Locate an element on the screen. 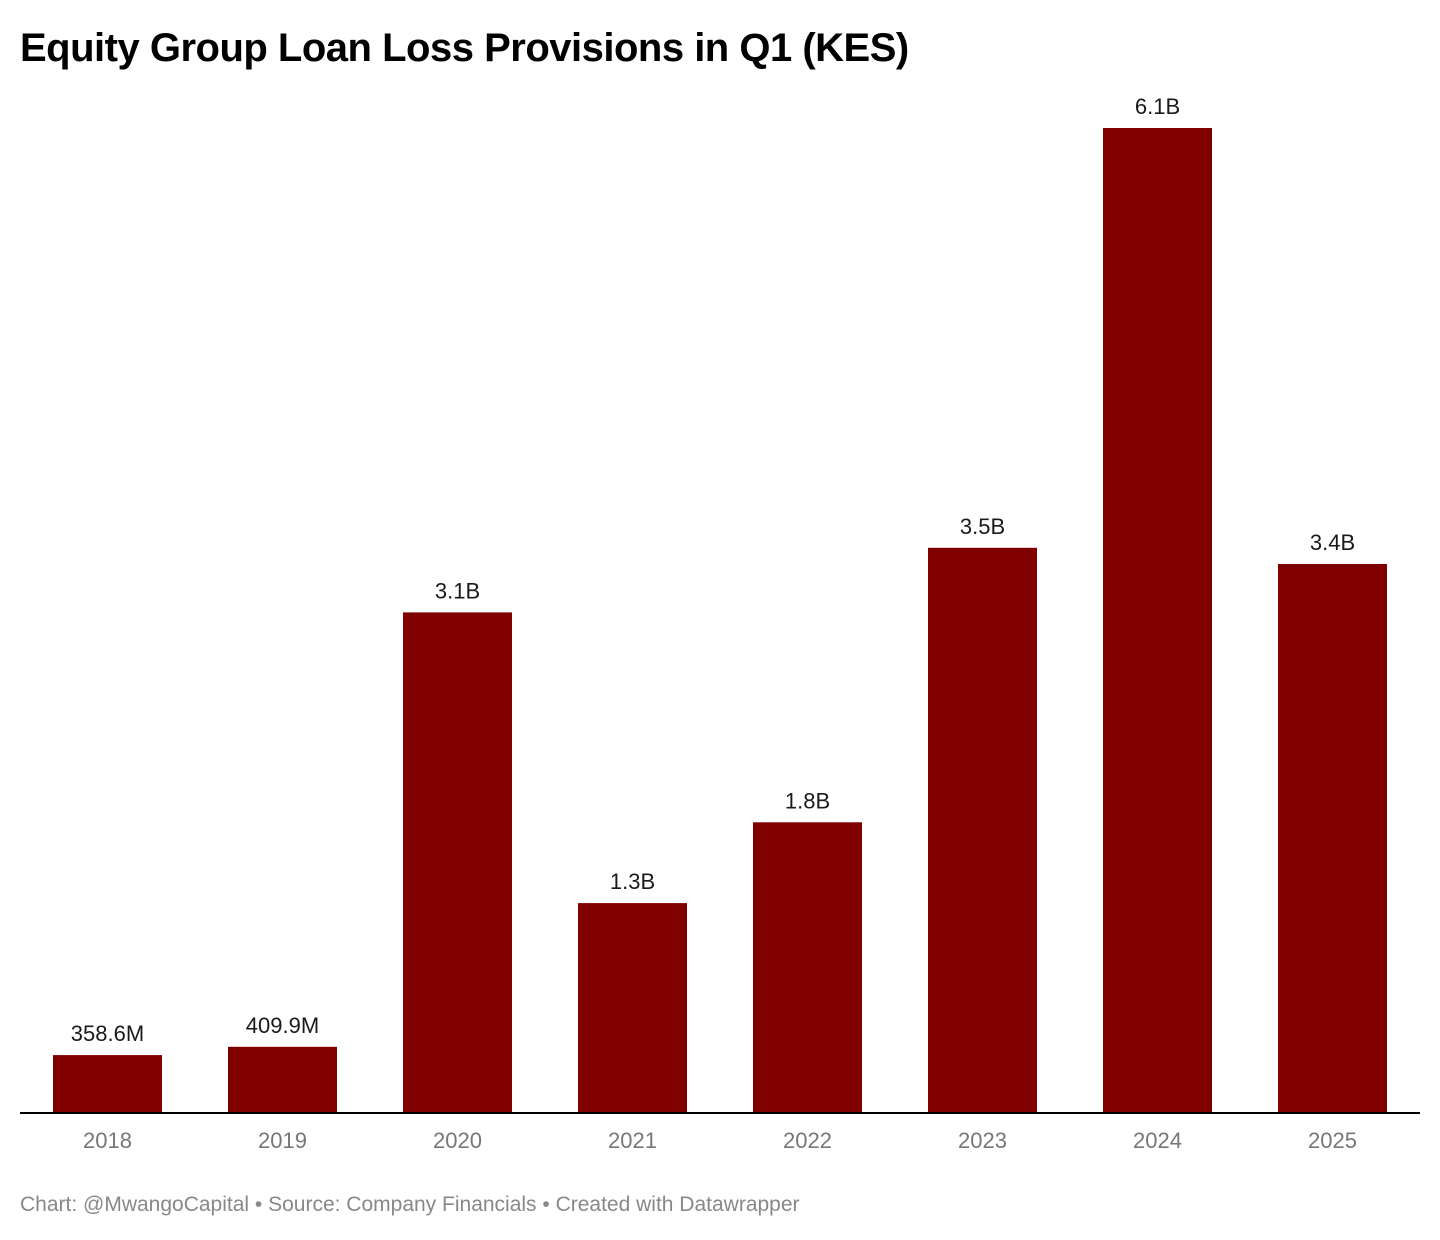 The image size is (1440, 1240). x-tick-label-2020: 2020 is located at coordinates (457, 1140).